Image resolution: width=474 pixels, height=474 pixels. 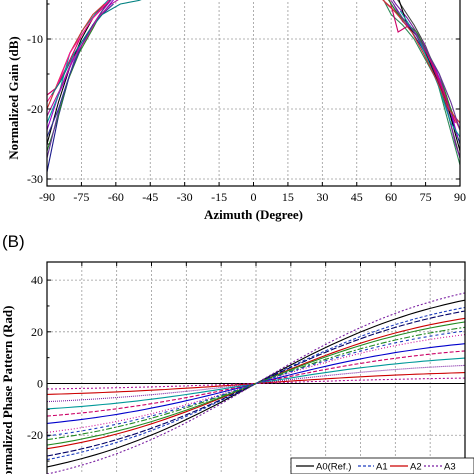 I want to click on legend-label-a3: A3, so click(x=450, y=467).